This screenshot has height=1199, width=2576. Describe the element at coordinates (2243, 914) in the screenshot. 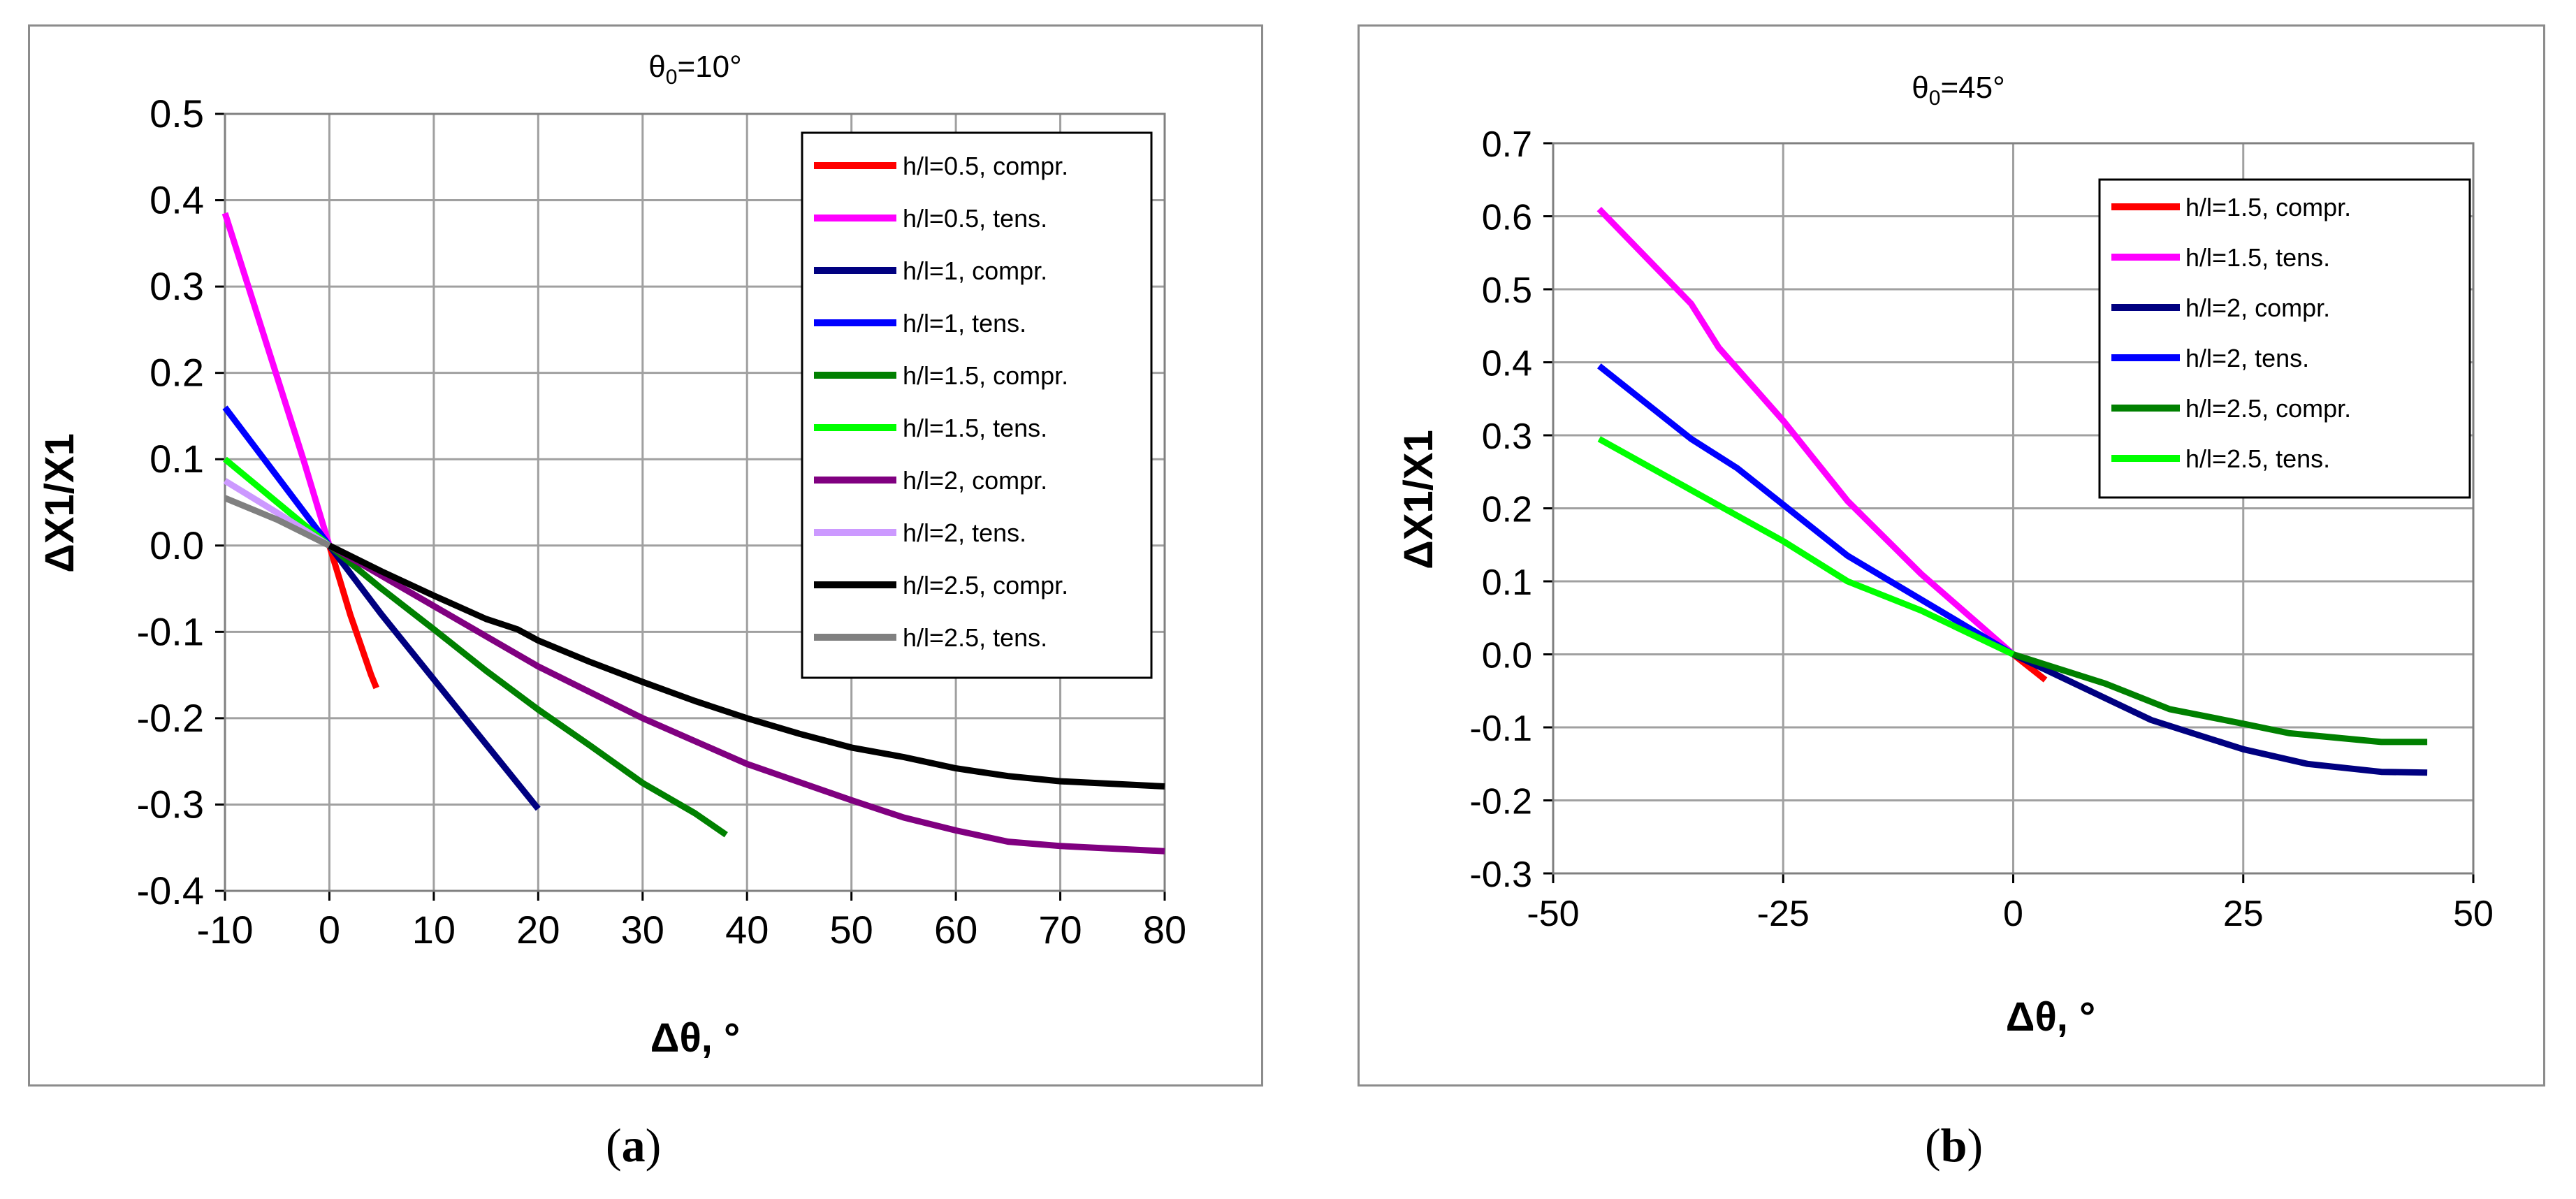

I see `chart-b-x-tick-label: 25` at that location.